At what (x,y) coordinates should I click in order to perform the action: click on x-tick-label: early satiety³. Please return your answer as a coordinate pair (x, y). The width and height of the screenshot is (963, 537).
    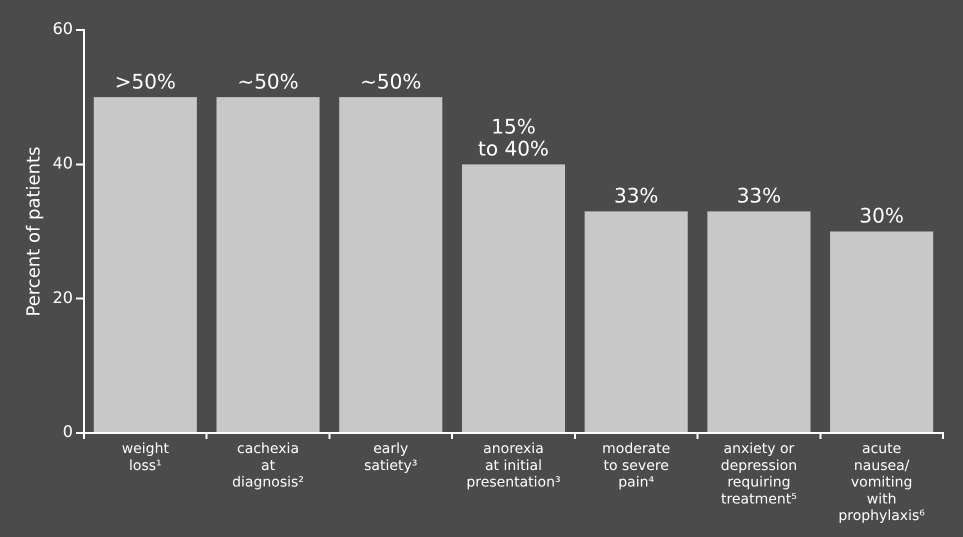
    Looking at the image, I should click on (391, 457).